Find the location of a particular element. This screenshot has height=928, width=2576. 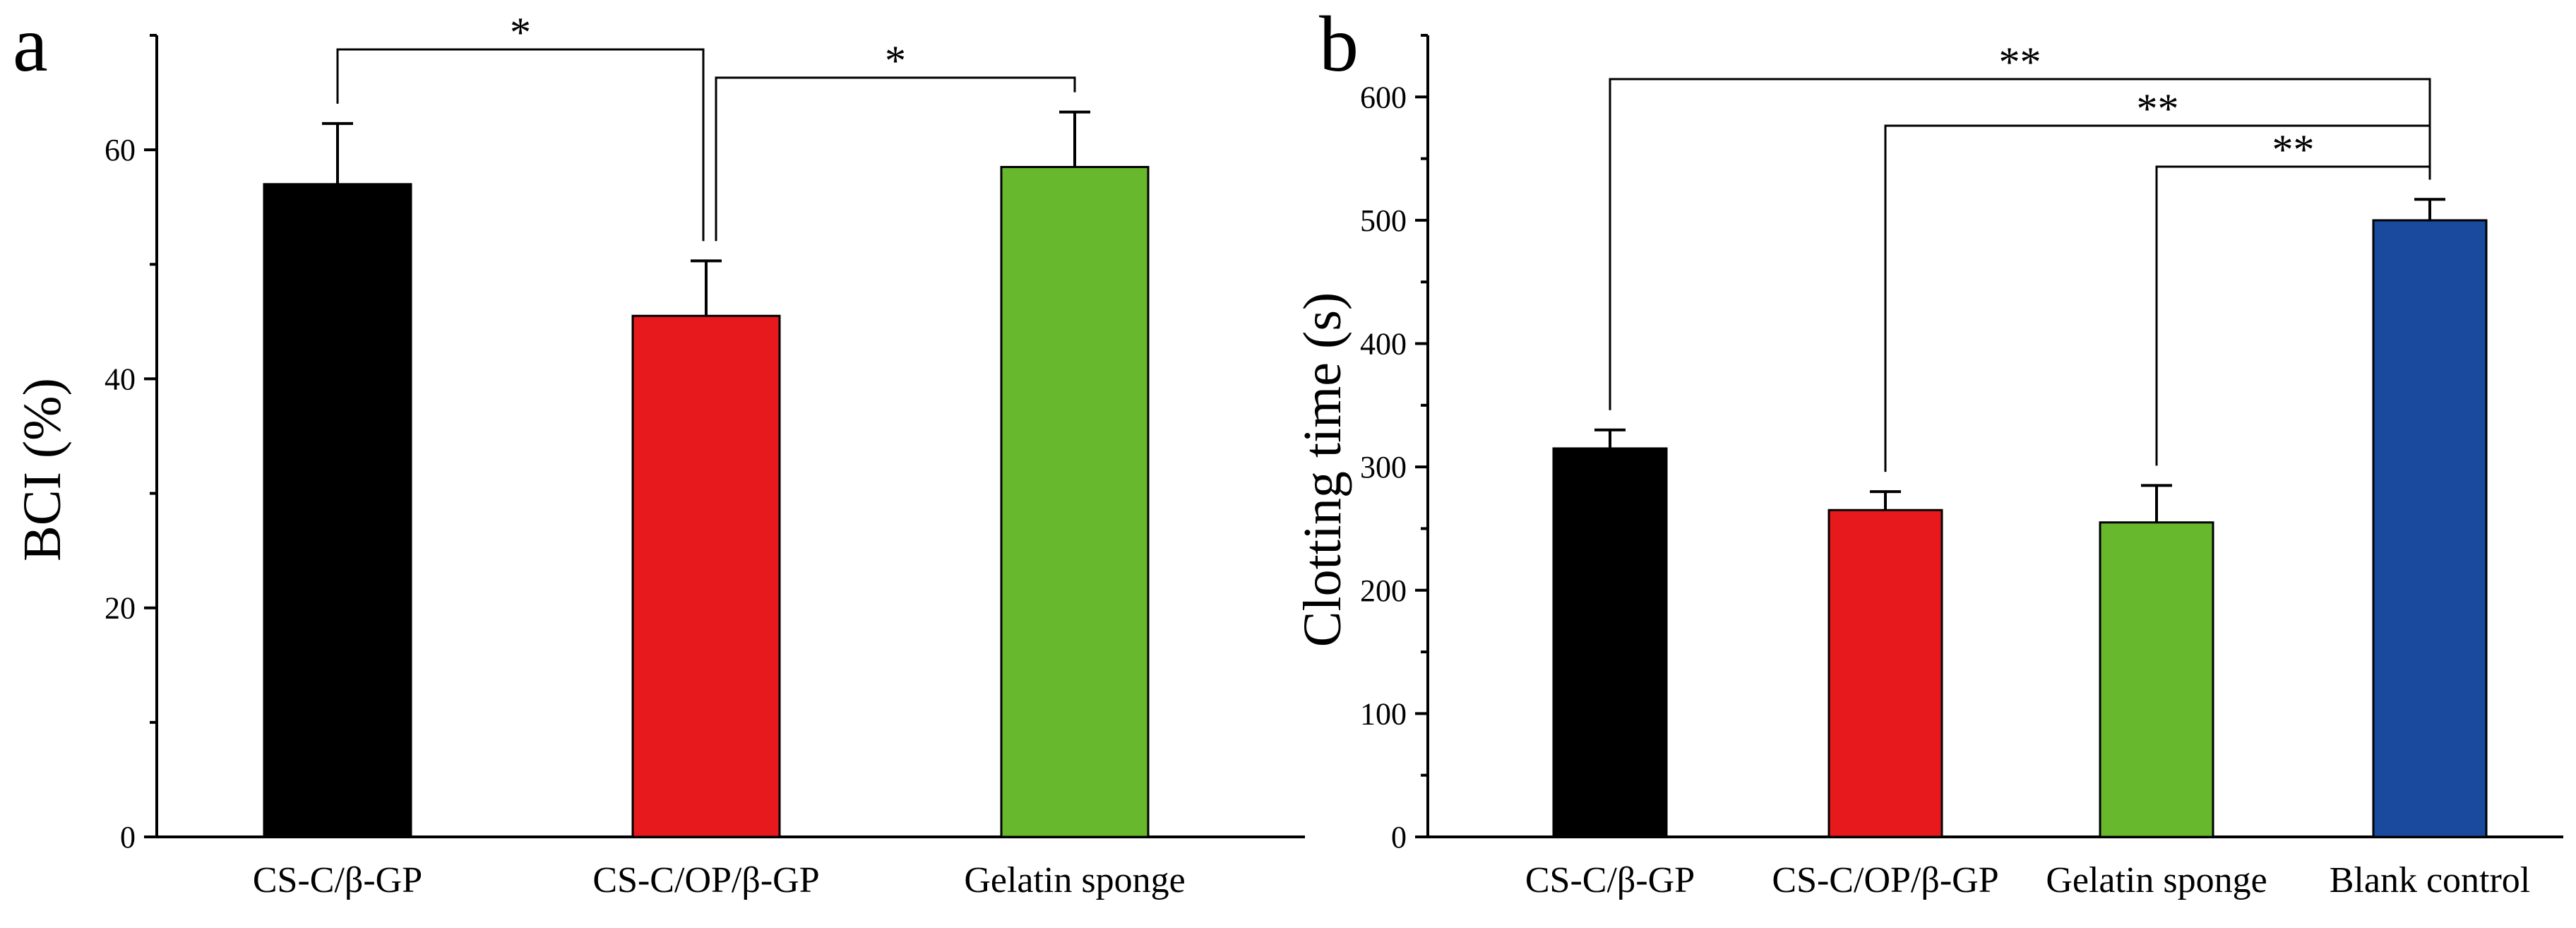

panel-a-y-tick-label: 20 is located at coordinates (120, 608).